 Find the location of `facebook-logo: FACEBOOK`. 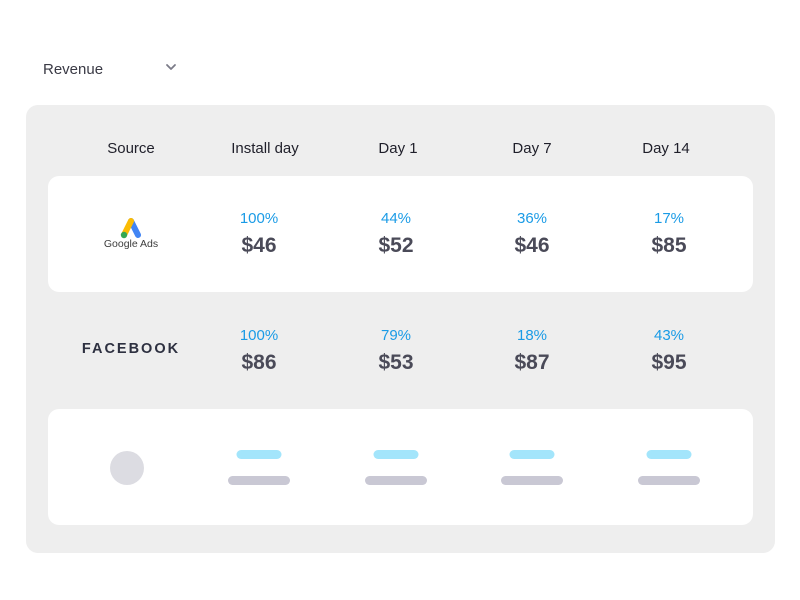

facebook-logo: FACEBOOK is located at coordinates (131, 349).